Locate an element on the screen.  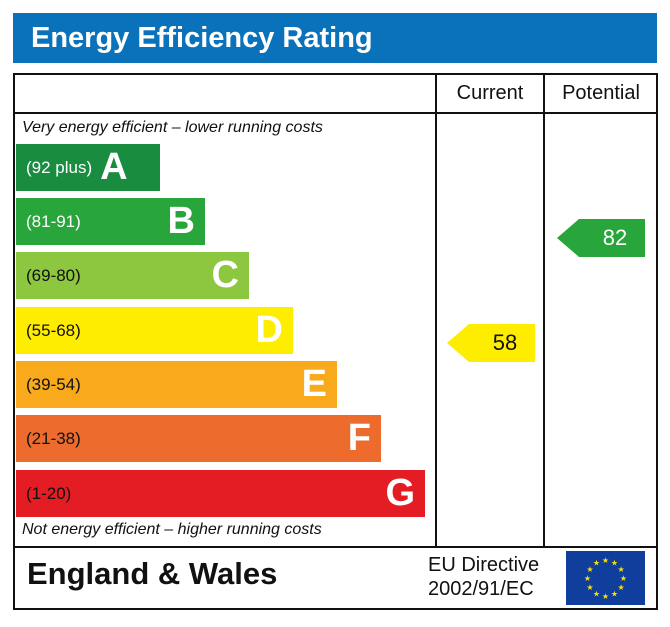
band-range: (39-54) is located at coordinates (53, 384).